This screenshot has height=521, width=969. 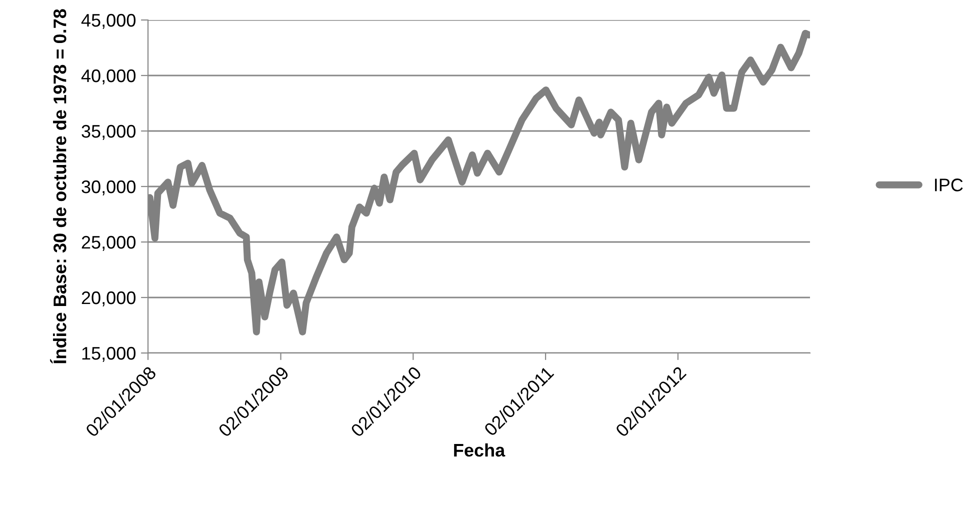 What do you see at coordinates (109, 298) in the screenshot?
I see `y-tick-label: 20,000` at bounding box center [109, 298].